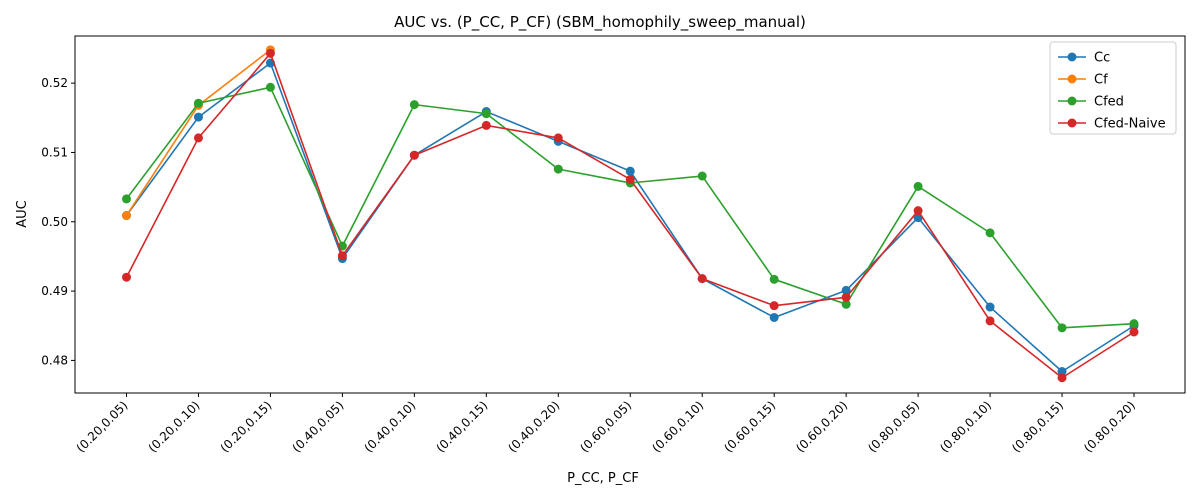  Describe the element at coordinates (461, 426) in the screenshot. I see `x-tick-label: (0.40,0.15)` at that location.